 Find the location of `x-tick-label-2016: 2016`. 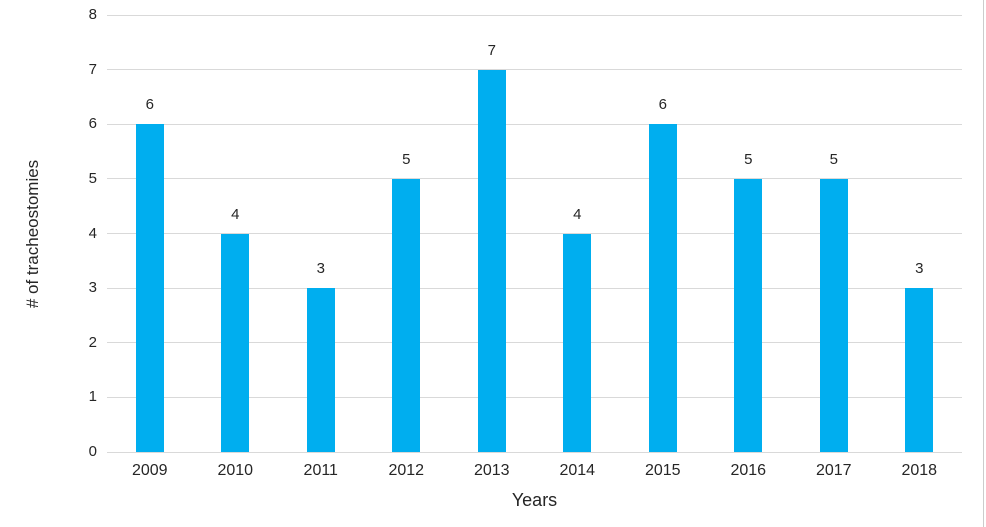

x-tick-label-2016: 2016 is located at coordinates (748, 470).